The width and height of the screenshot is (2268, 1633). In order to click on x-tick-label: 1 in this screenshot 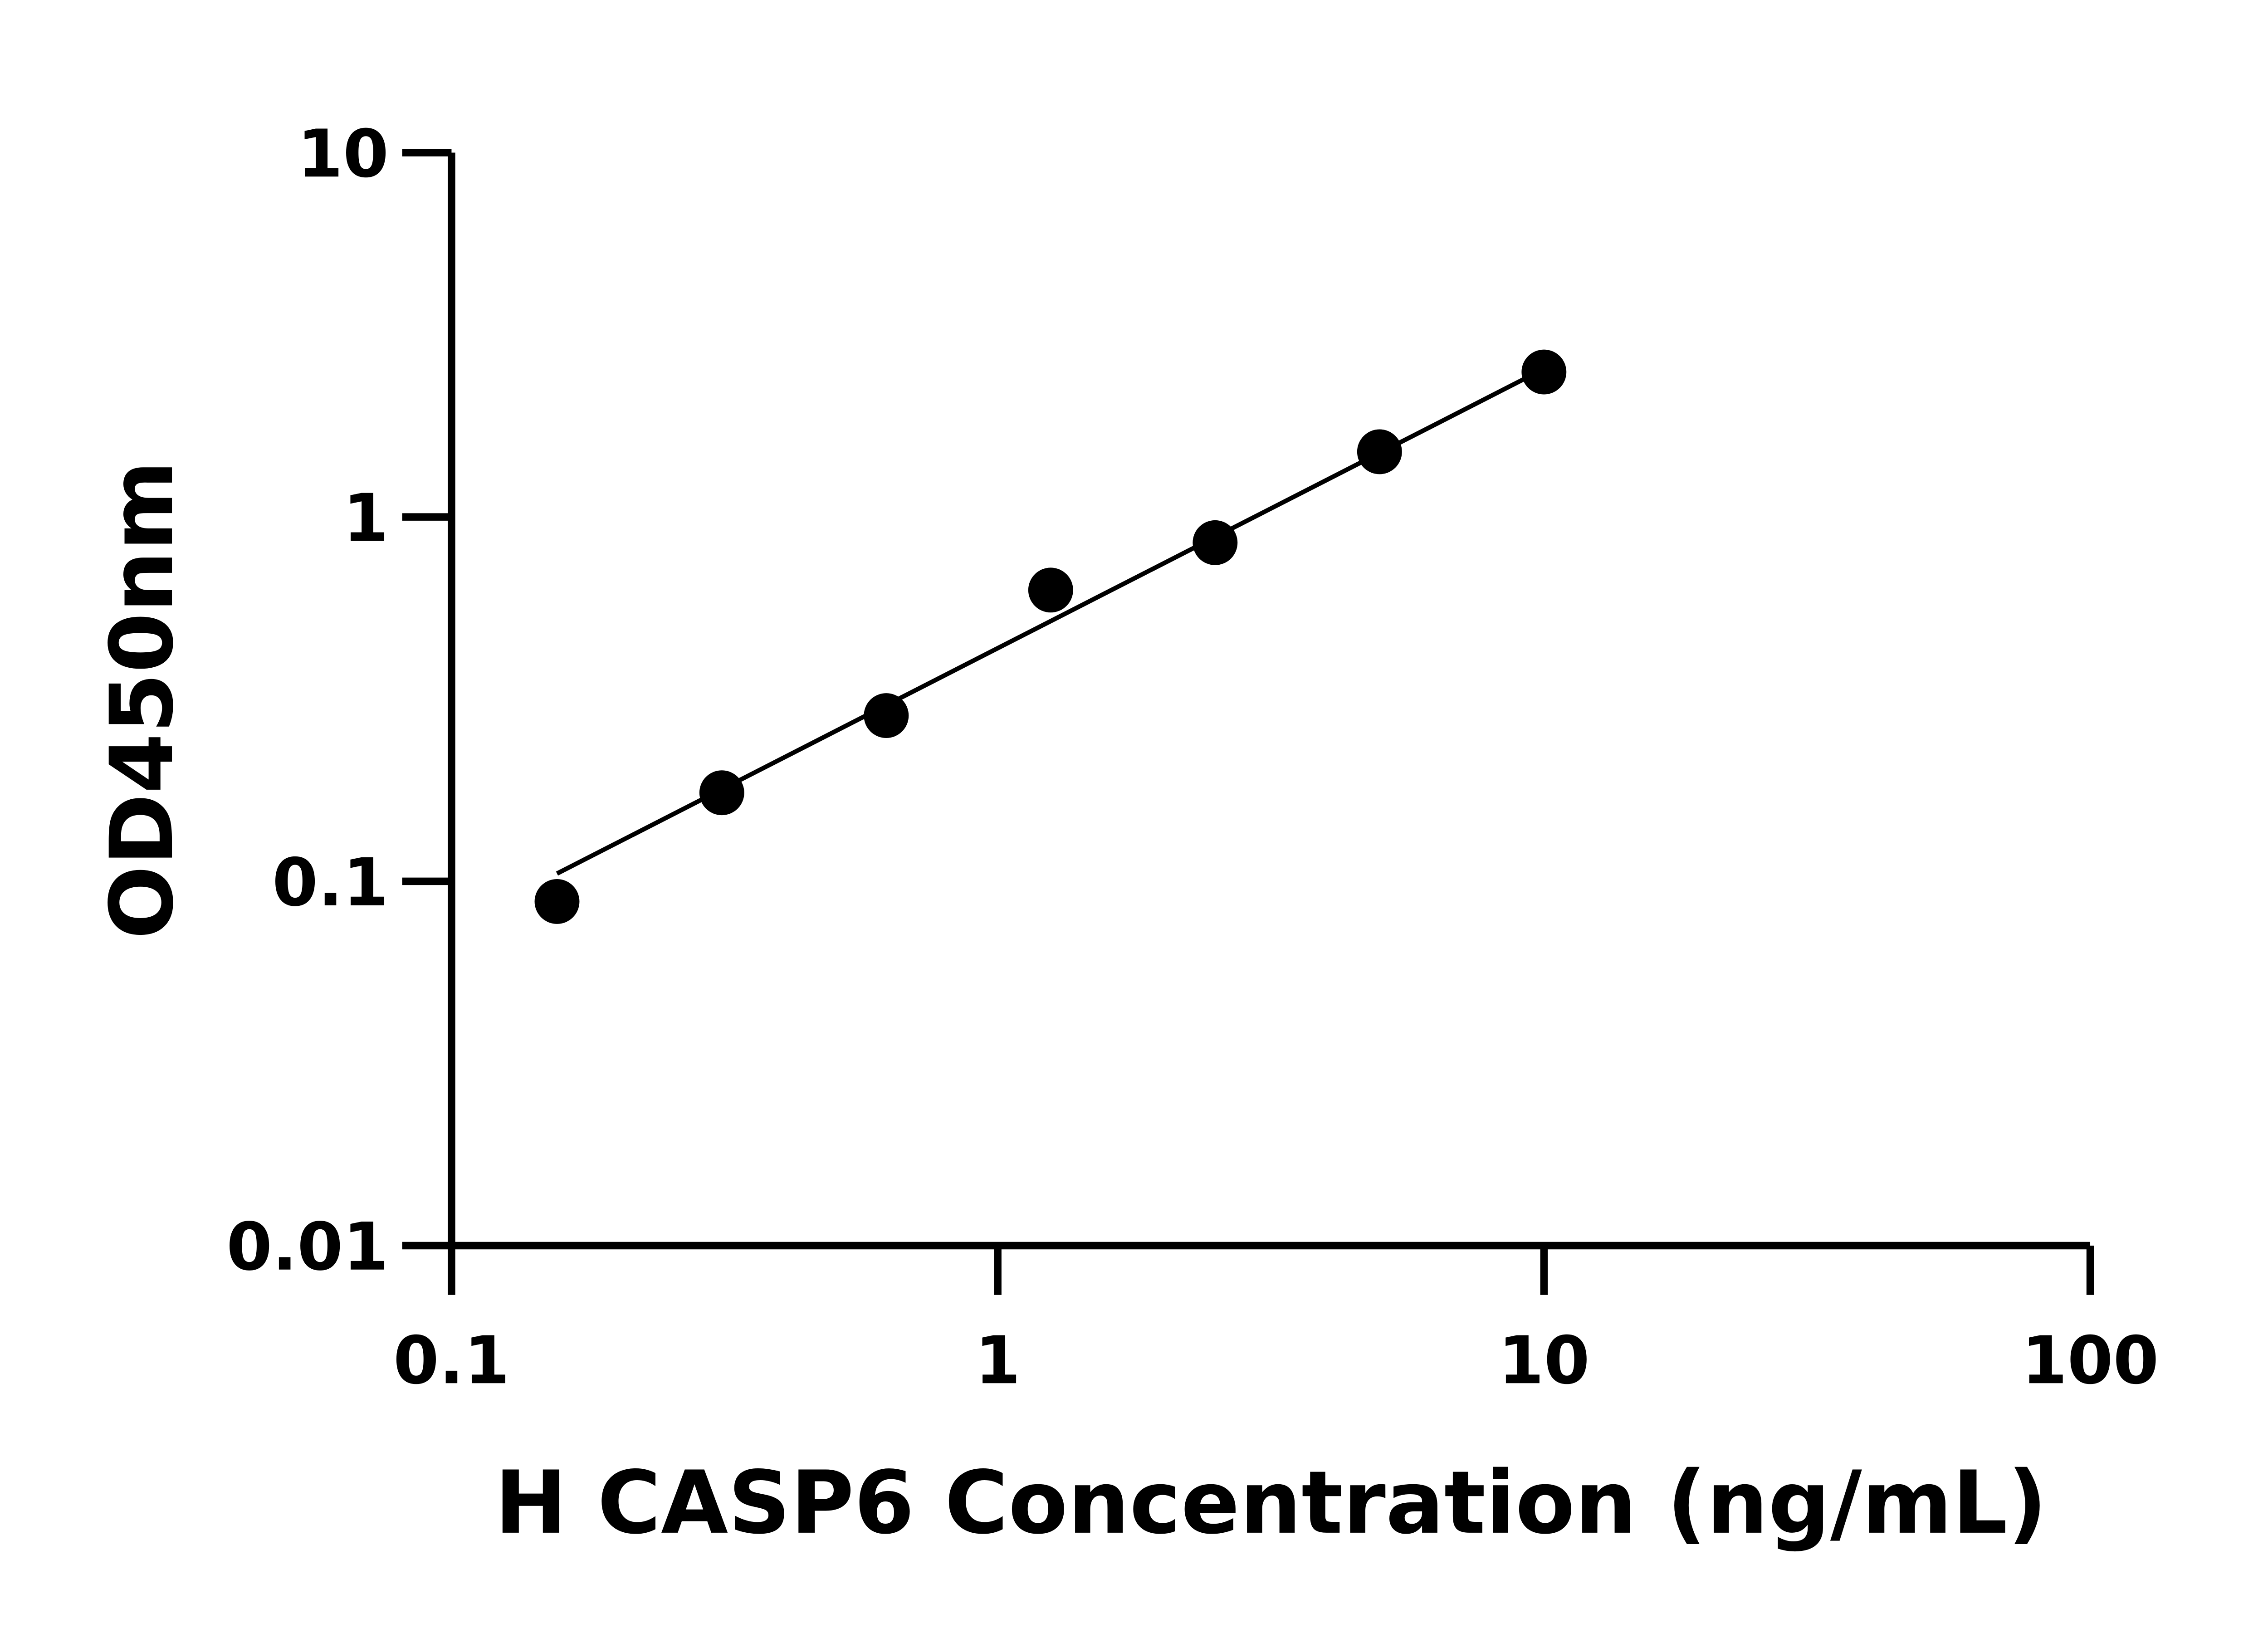, I will do `click(998, 1360)`.